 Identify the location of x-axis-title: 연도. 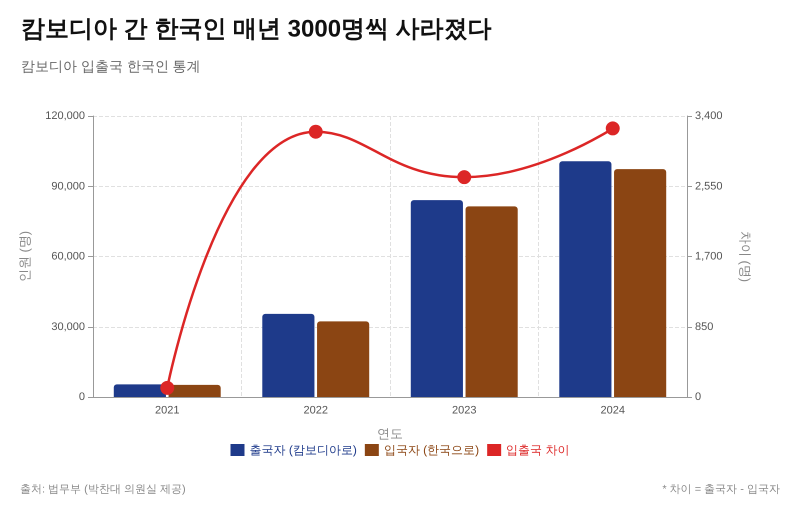
(390, 433).